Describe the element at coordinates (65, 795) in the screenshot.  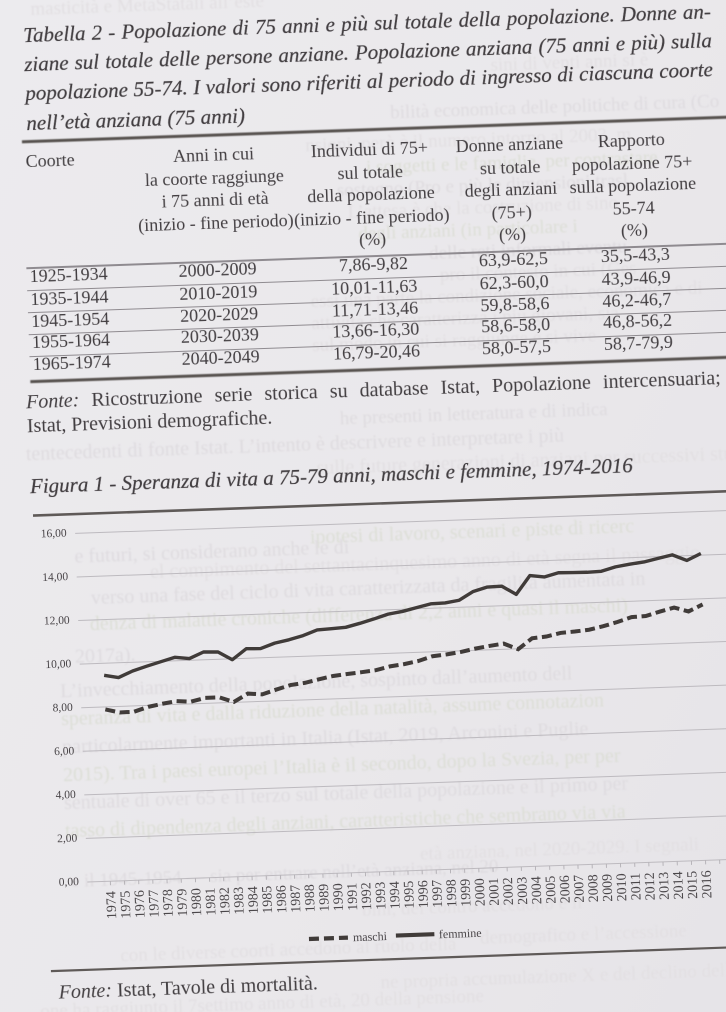
I see `svg-text: 4,00` at that location.